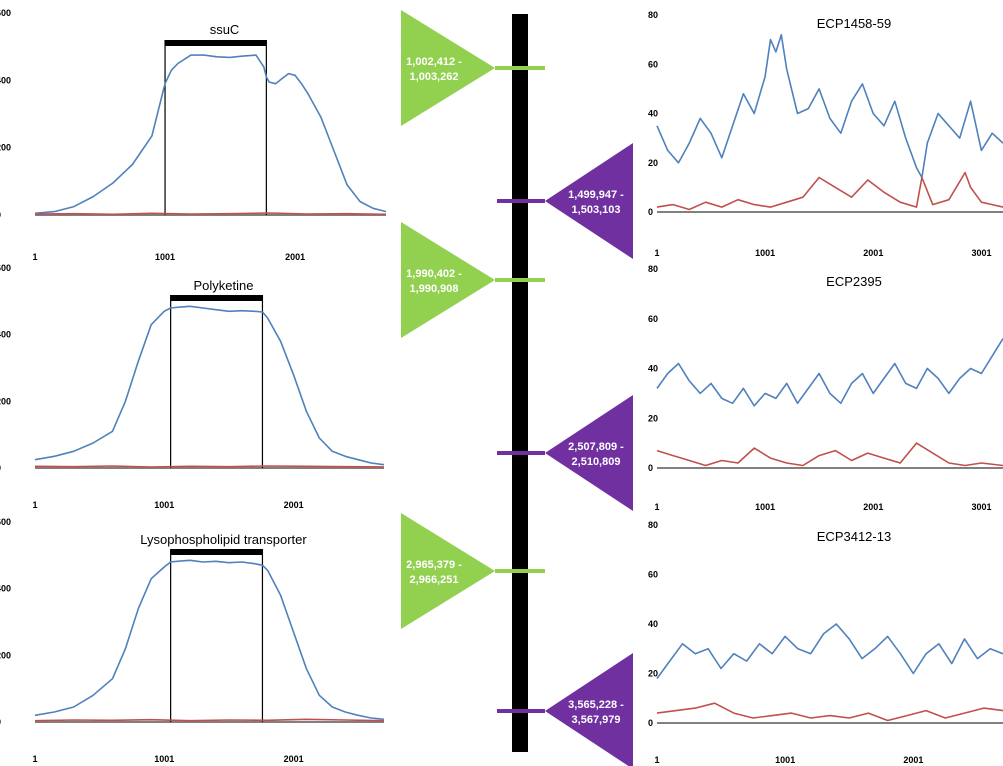  What do you see at coordinates (854, 536) in the screenshot?
I see `chart-title: ECP3412-13` at bounding box center [854, 536].